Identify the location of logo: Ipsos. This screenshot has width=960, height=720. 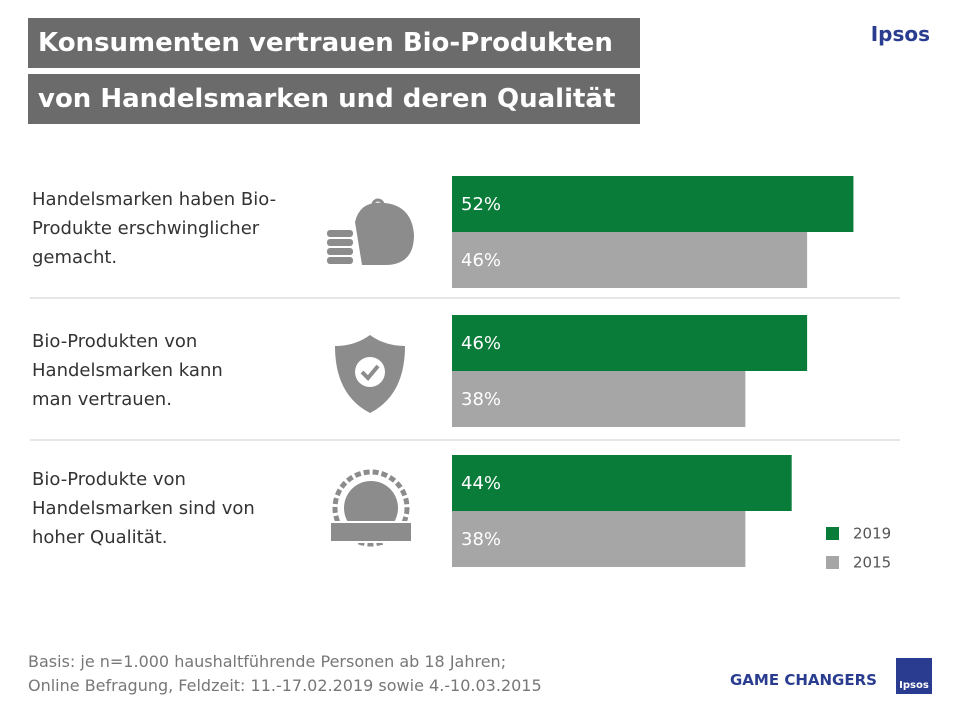
(900, 34).